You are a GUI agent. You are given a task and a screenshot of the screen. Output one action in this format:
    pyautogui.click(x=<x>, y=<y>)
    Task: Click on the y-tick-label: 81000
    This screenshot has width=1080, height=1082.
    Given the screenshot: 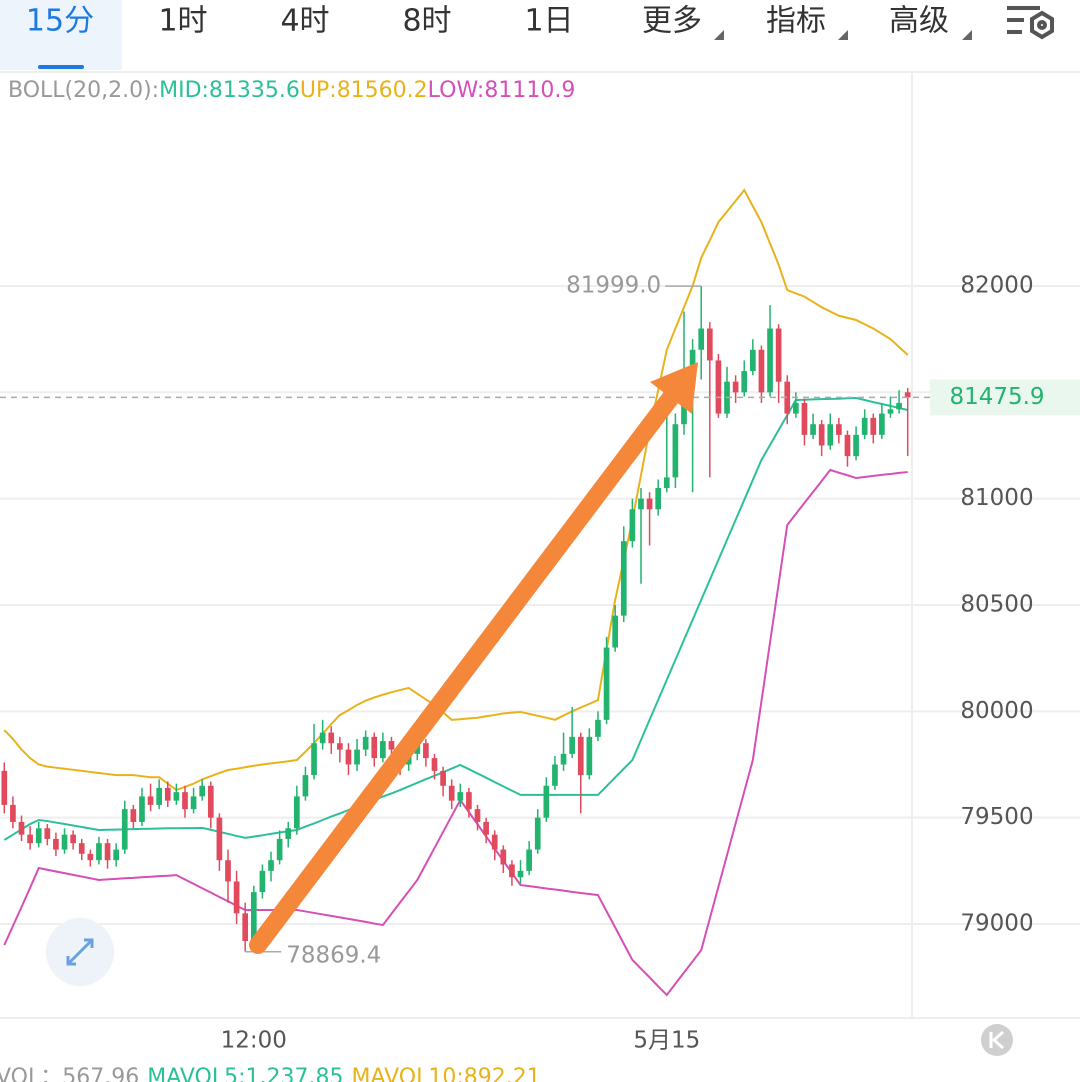 What is the action you would take?
    pyautogui.click(x=996, y=498)
    